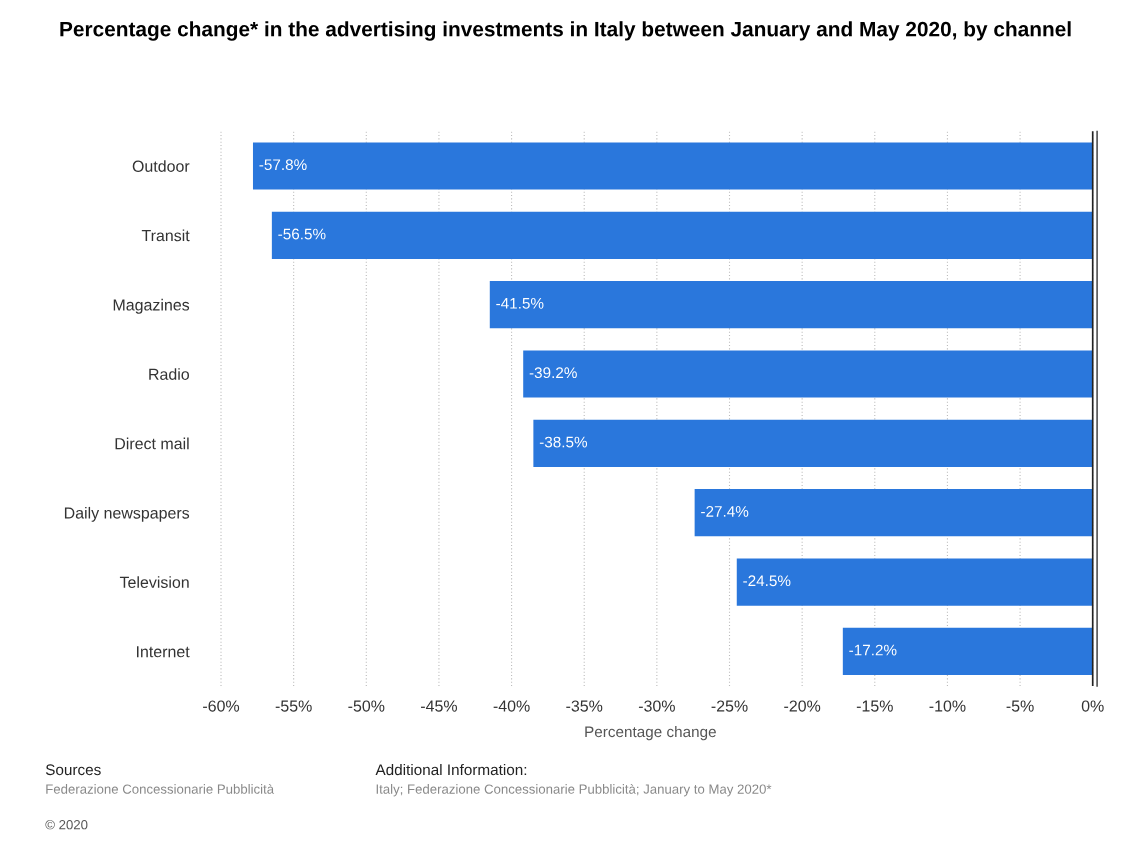  I want to click on x-tick-label: -55%, so click(293, 706).